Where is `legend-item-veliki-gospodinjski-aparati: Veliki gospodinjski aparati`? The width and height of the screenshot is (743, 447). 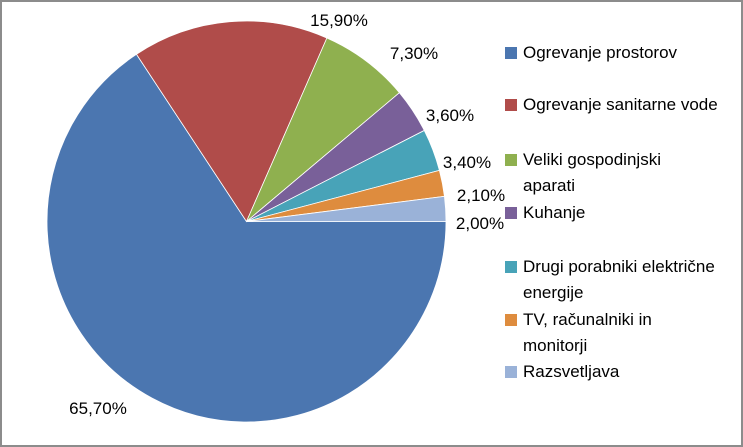
legend-item-veliki-gospodinjski-aparati: Veliki gospodinjski aparati is located at coordinates (583, 173).